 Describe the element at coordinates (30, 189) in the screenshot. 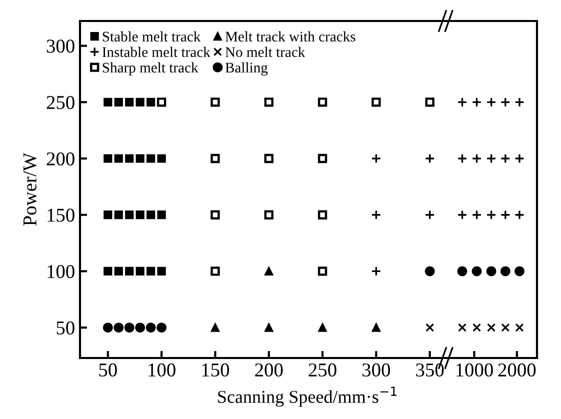

I see `y-axis-title: Power/W` at that location.